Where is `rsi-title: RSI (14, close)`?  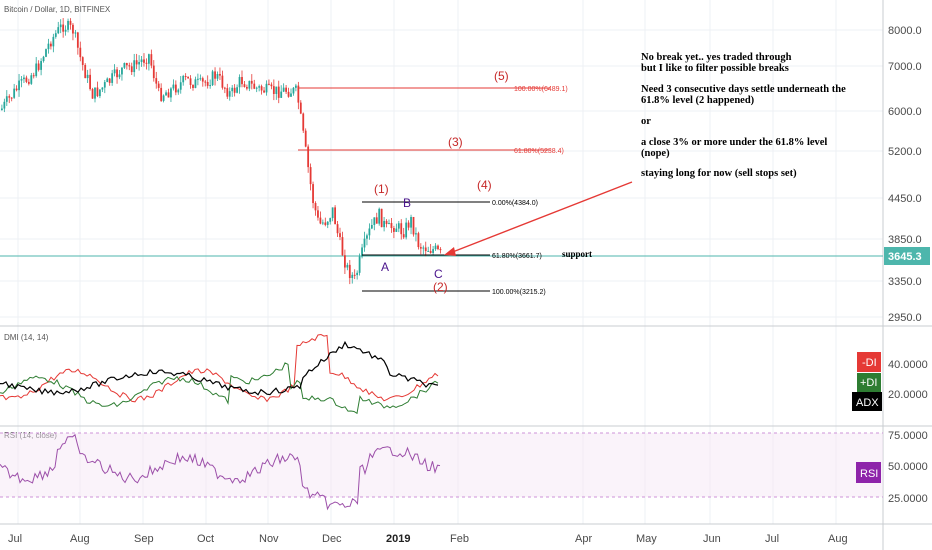 rsi-title: RSI (14, close) is located at coordinates (30, 435).